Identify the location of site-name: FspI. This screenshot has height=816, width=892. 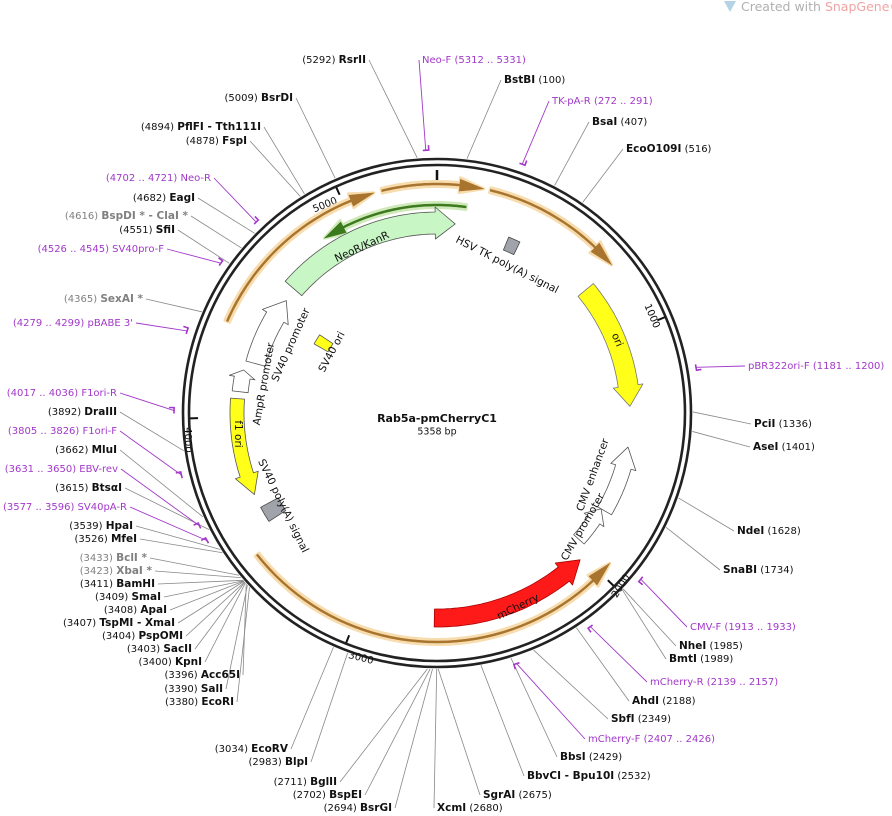
(234, 141).